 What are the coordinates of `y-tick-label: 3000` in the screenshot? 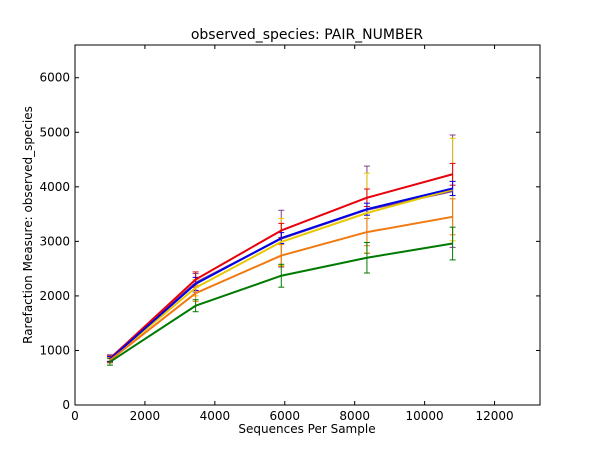 It's located at (54, 241).